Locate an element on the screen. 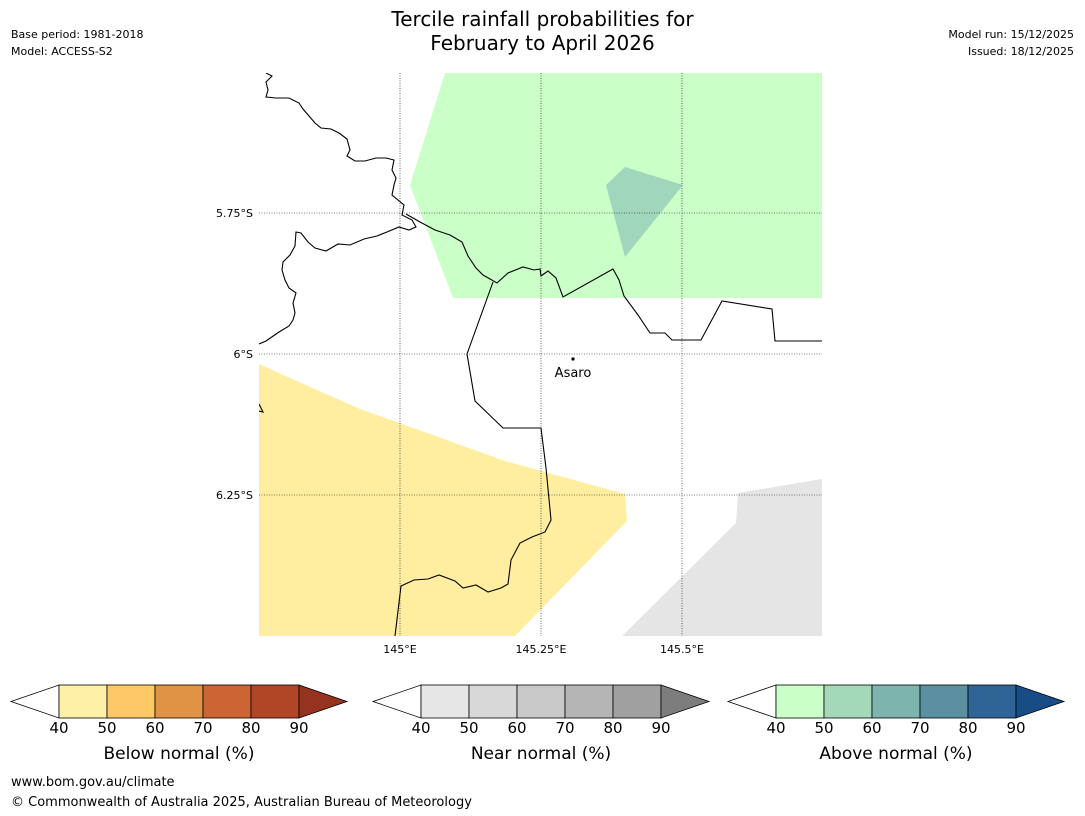 The image size is (1085, 816). near-tick-40: 40 is located at coordinates (421, 728).